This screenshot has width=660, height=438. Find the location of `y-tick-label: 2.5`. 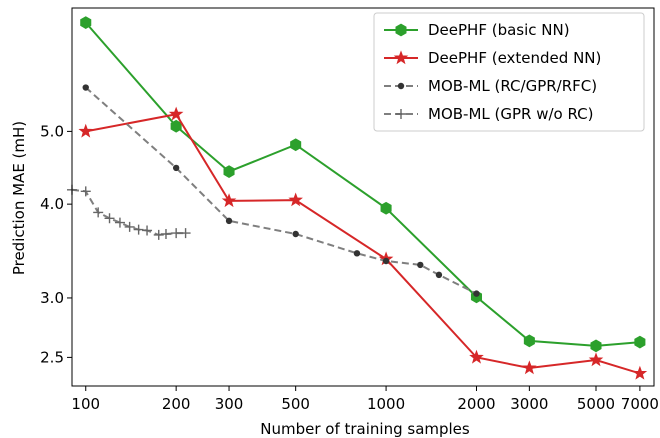

y-tick-label: 2.5 is located at coordinates (52, 357).